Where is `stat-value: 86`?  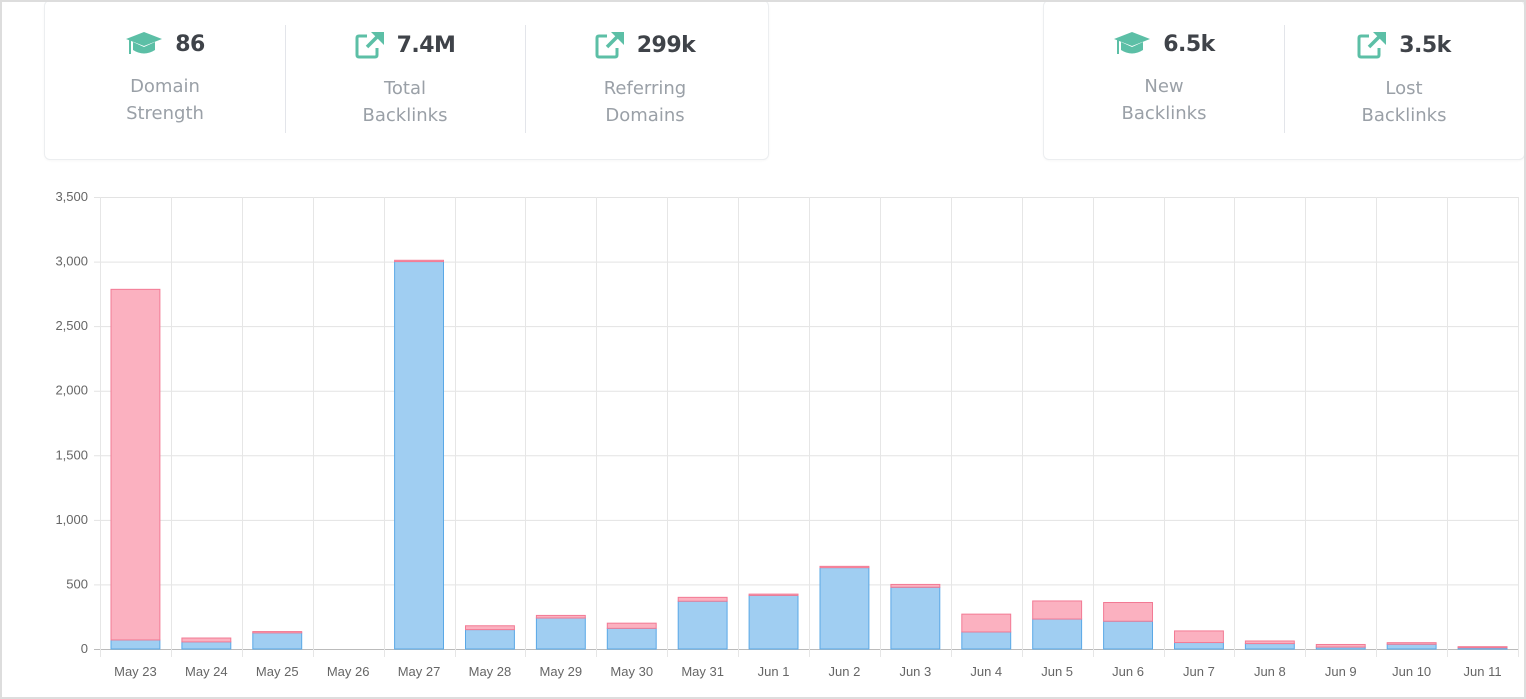
stat-value: 86 is located at coordinates (190, 44).